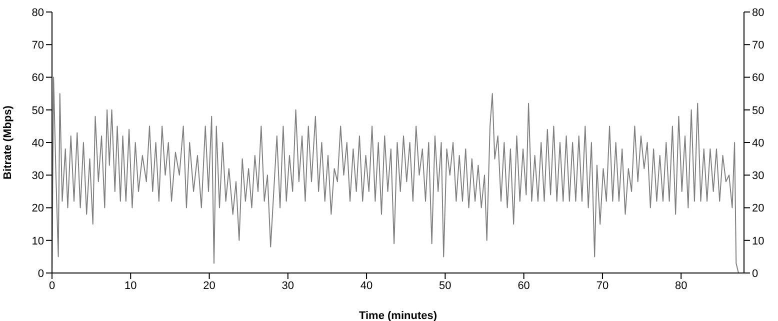 This screenshot has width=778, height=321. What do you see at coordinates (288, 286) in the screenshot?
I see `x-tick-label: 30` at bounding box center [288, 286].